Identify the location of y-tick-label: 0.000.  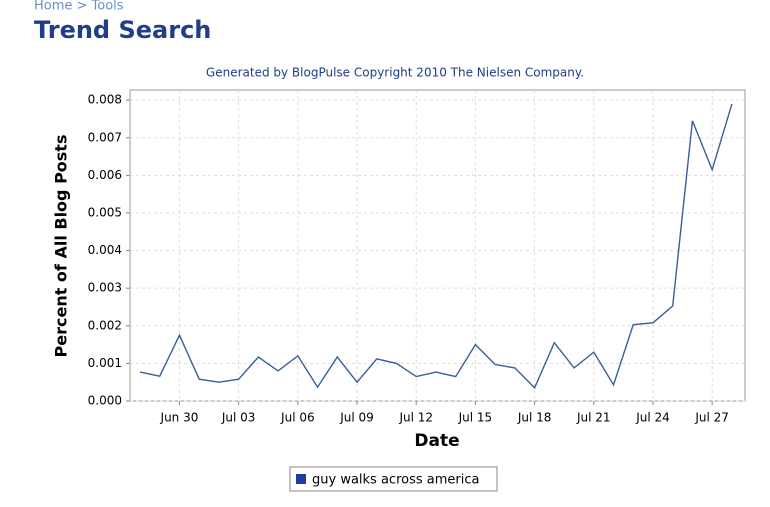
(105, 401).